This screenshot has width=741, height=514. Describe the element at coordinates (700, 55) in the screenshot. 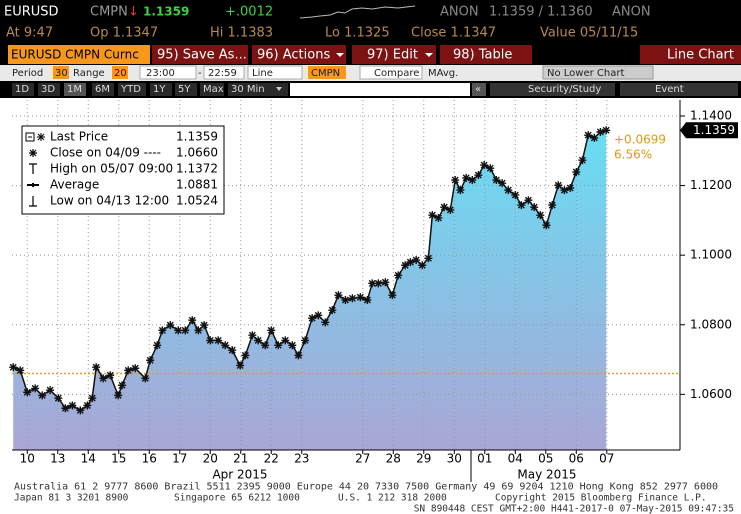

I see `view-label: Line Chart` at that location.